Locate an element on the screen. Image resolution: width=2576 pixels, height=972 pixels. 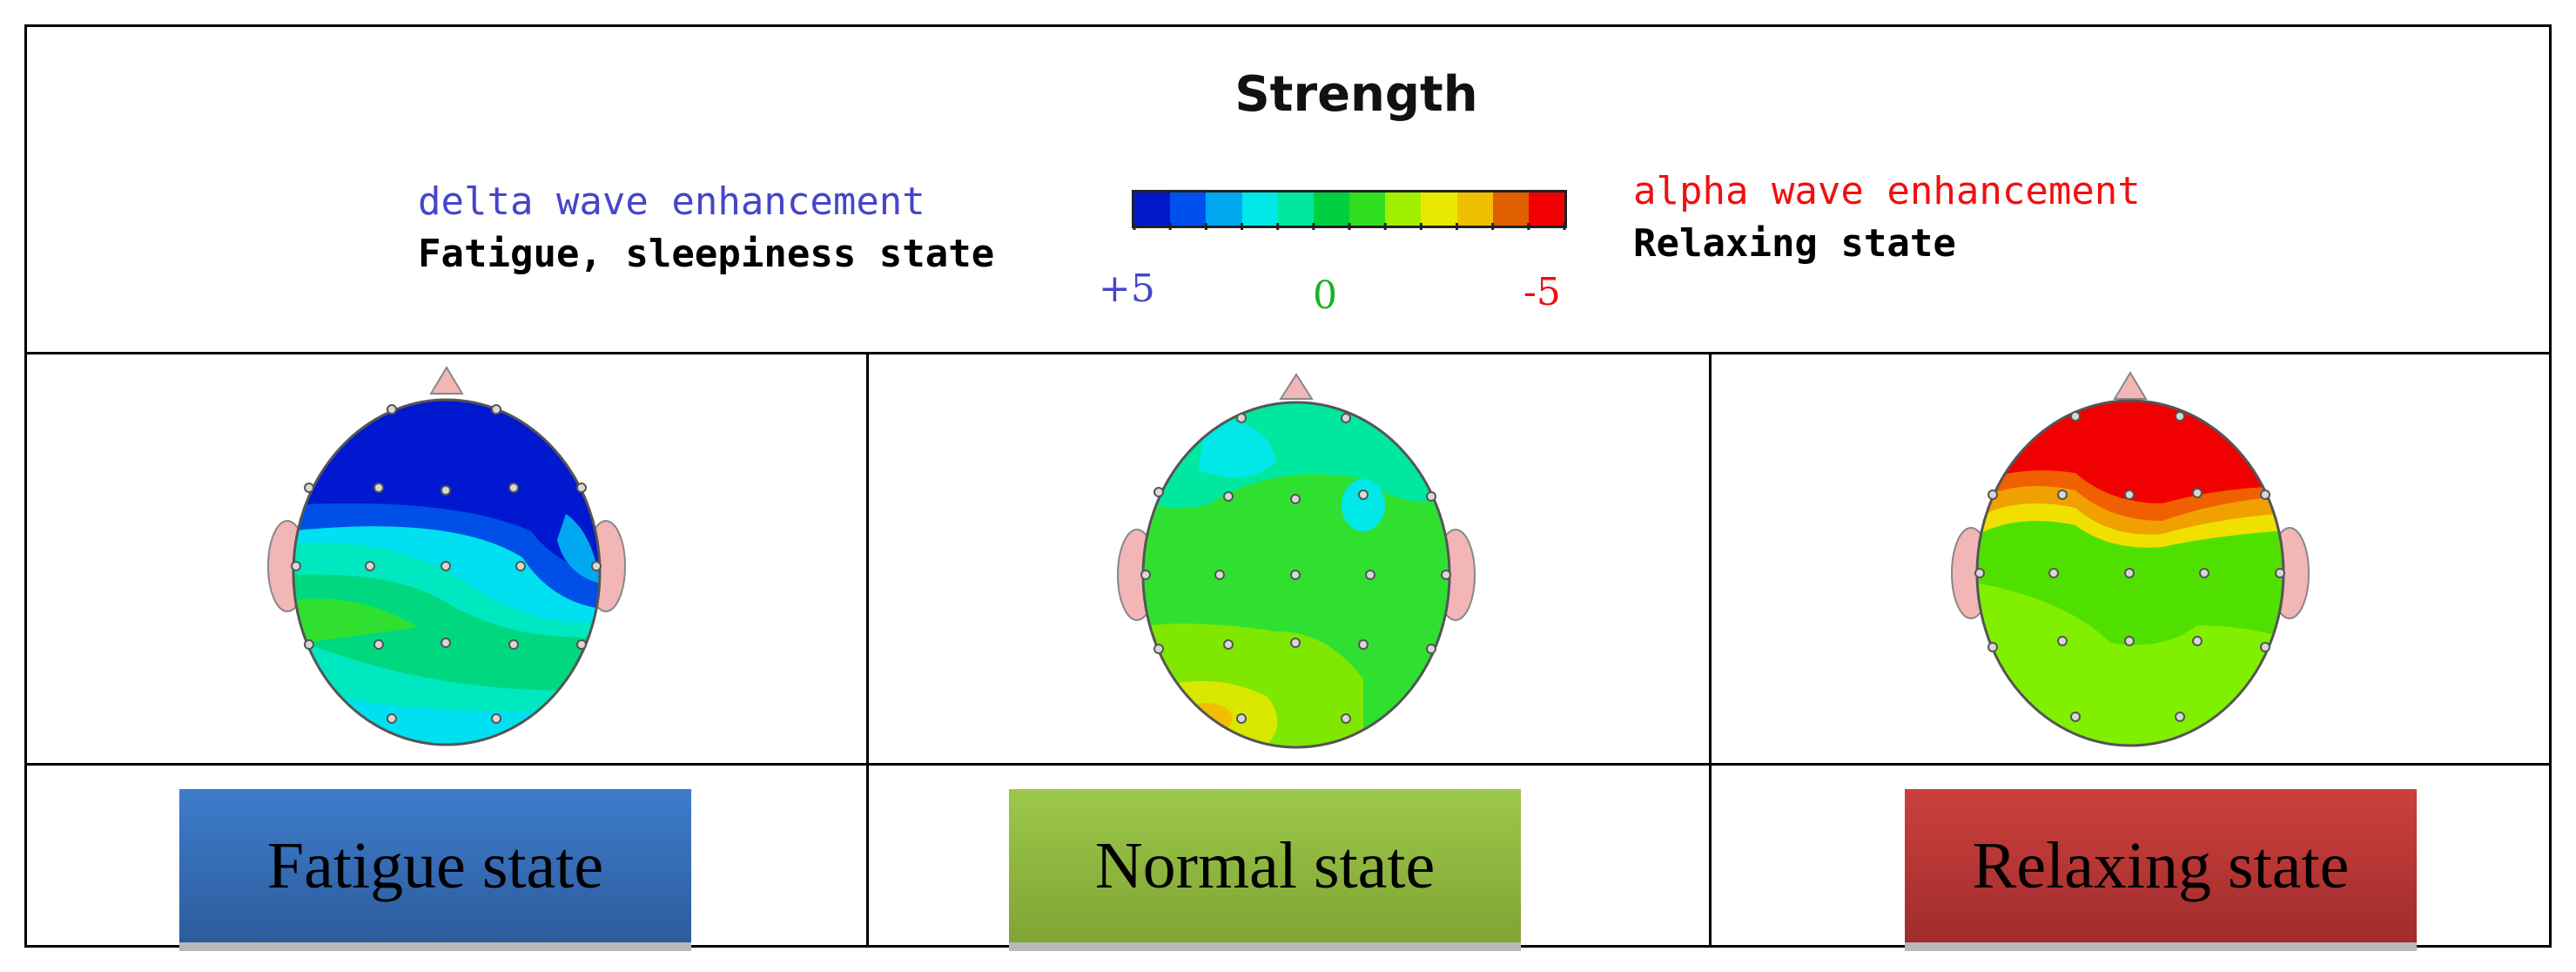
fatigue-state-label: Fatigue state is located at coordinates (435, 870).